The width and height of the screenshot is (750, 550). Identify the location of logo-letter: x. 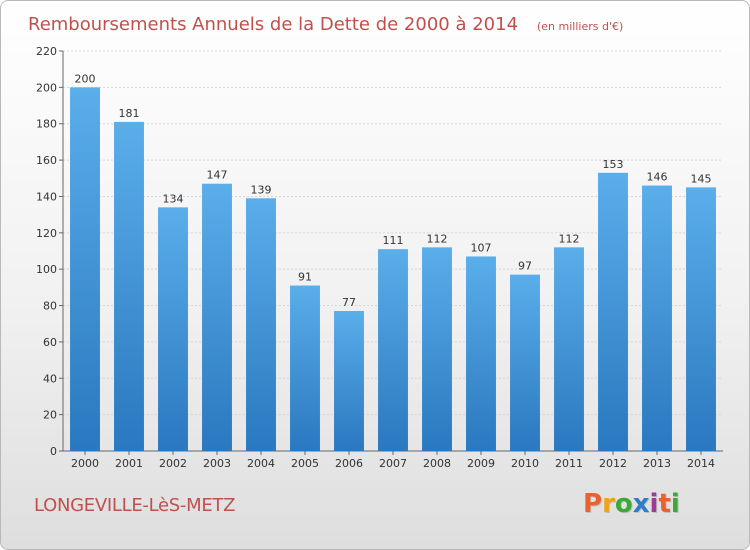
(641, 504).